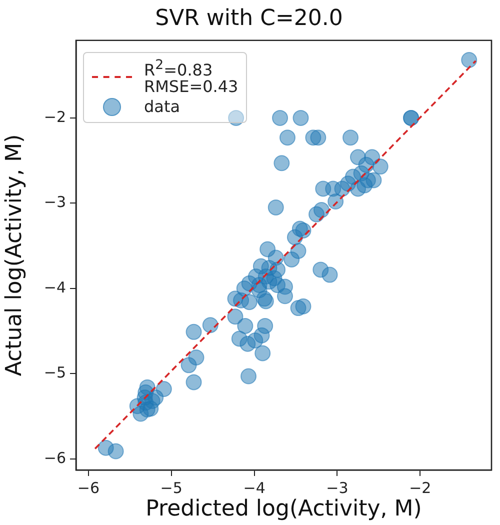  What do you see at coordinates (337, 487) in the screenshot?
I see `x-tick-label: −3` at bounding box center [337, 487].